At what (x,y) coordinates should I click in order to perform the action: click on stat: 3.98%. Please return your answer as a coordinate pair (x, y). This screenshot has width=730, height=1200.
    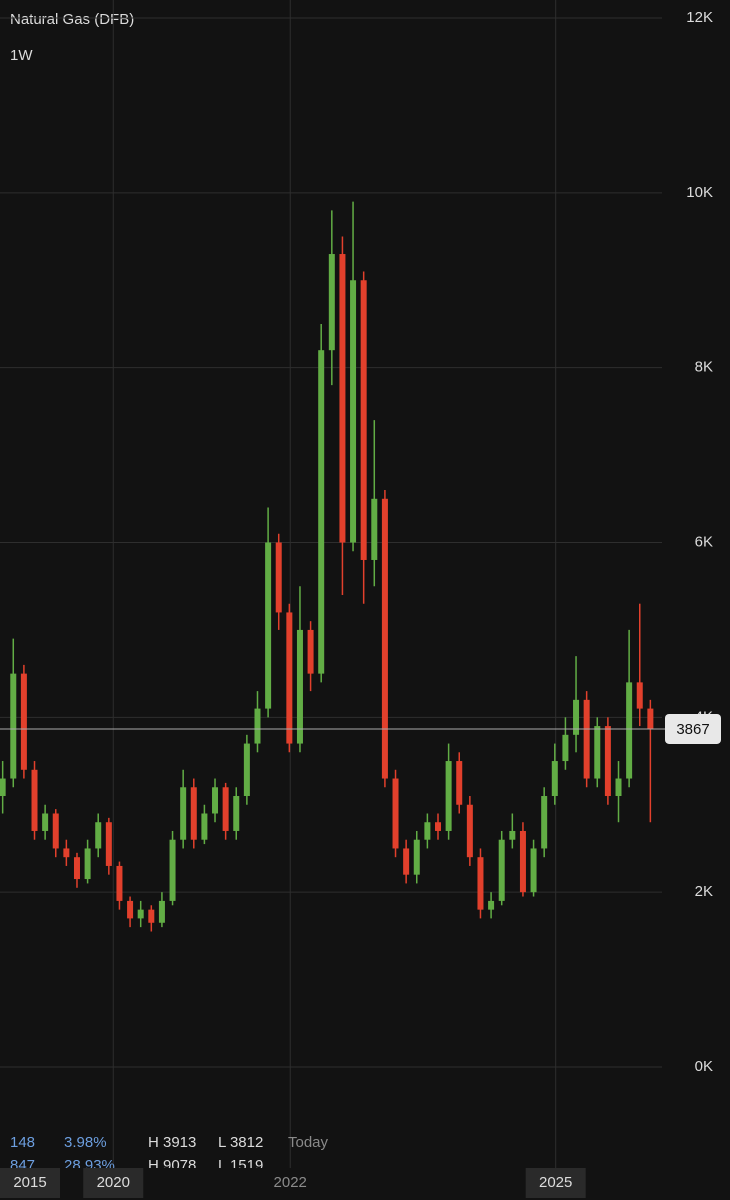
    Looking at the image, I should click on (85, 1142).